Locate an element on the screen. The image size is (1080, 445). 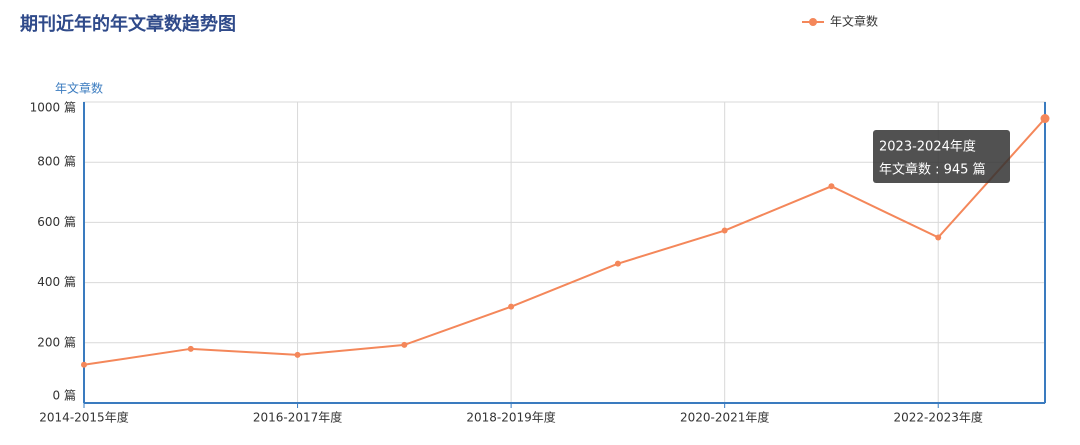
x-tick-label: 2018-2019年度 is located at coordinates (510, 417).